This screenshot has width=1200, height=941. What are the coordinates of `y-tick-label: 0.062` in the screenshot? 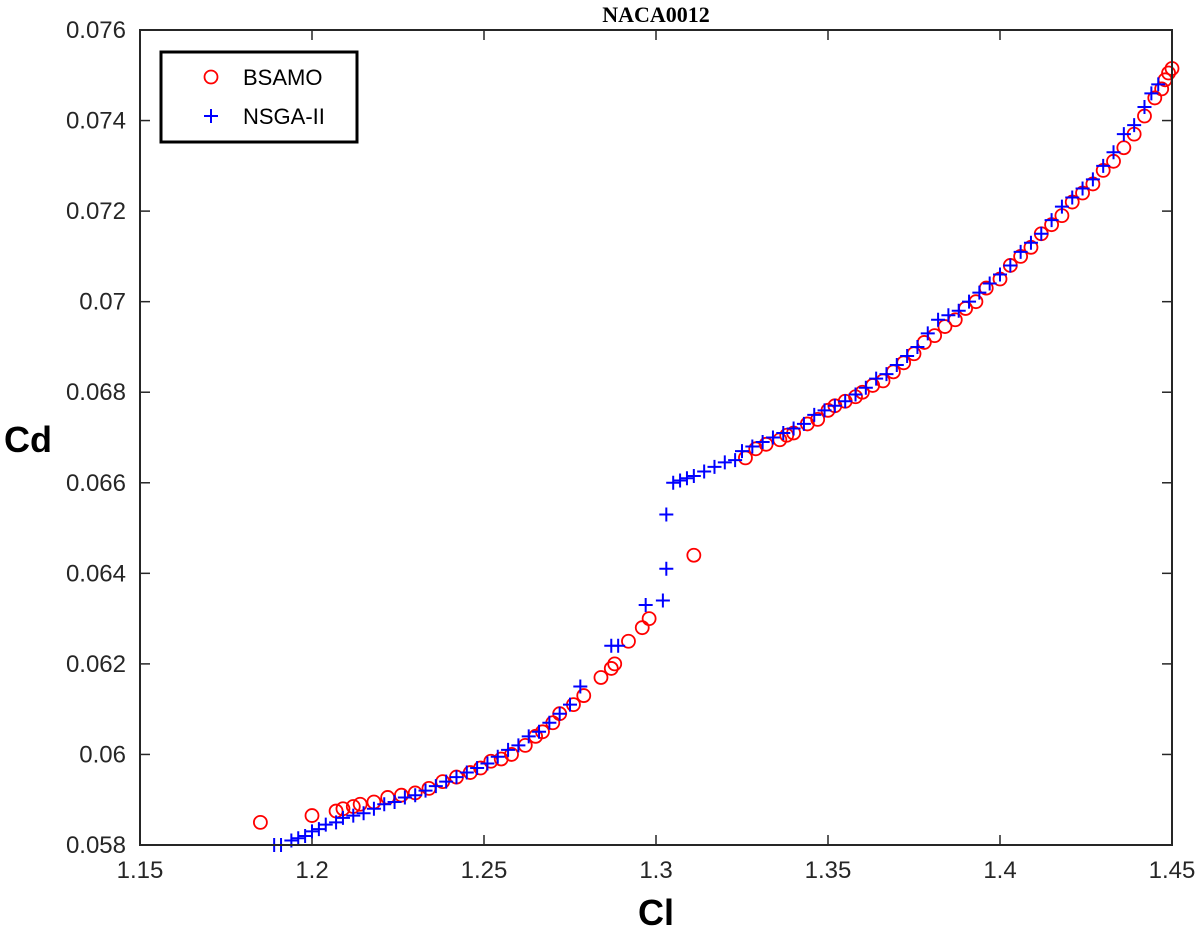 It's located at (96, 664).